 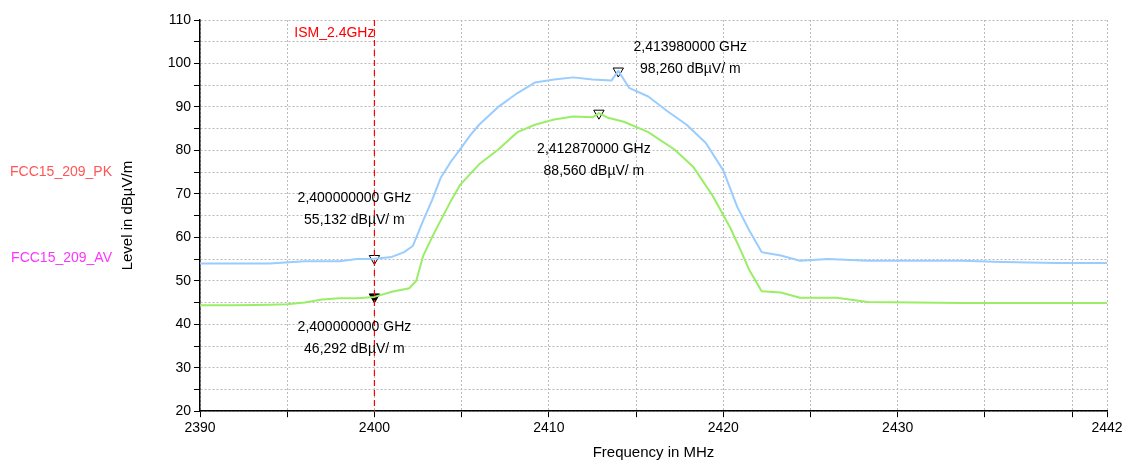 What do you see at coordinates (180, 18) in the screenshot?
I see `y-tick-label: 110` at bounding box center [180, 18].